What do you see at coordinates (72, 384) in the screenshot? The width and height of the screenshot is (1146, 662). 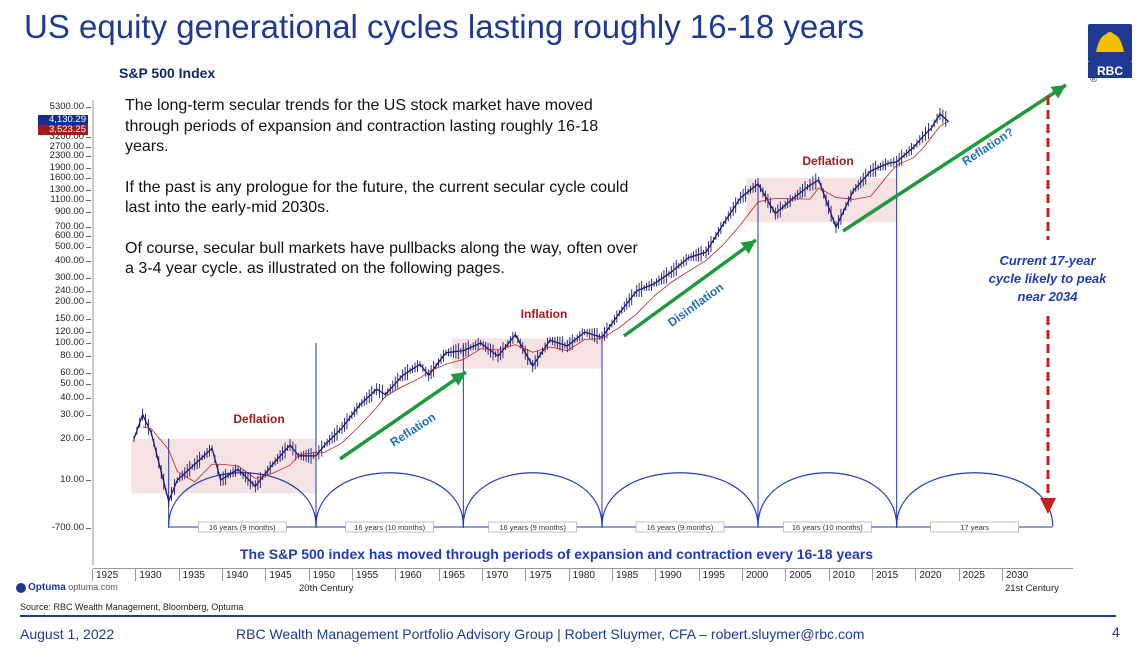 I see `y-tick-label: 50.00` at bounding box center [72, 384].